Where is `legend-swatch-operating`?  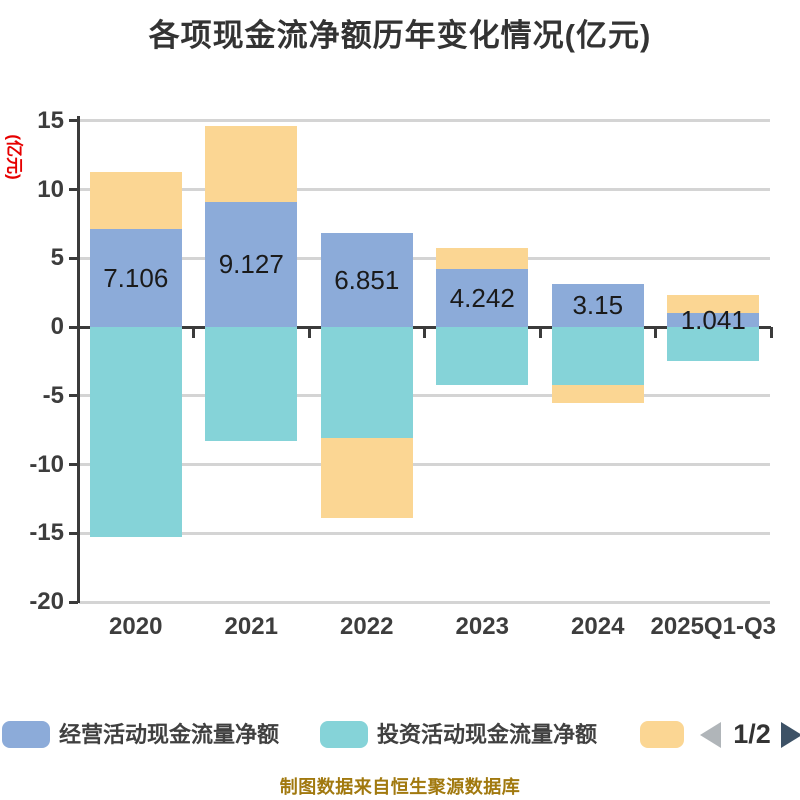 legend-swatch-operating is located at coordinates (26, 734).